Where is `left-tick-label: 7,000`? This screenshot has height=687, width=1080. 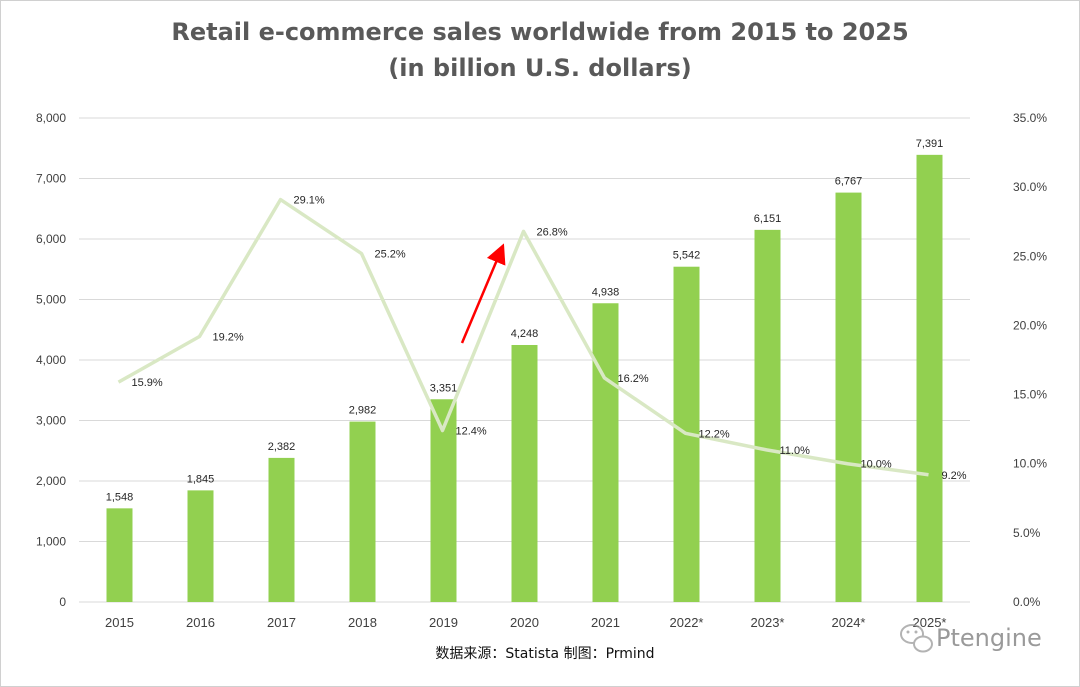
left-tick-label: 7,000 is located at coordinates (51, 179).